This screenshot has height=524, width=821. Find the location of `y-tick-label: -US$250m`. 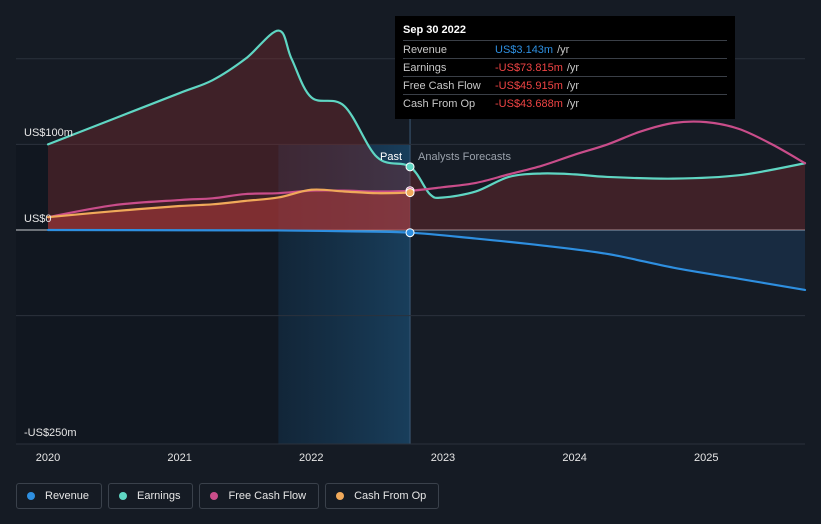

y-tick-label: -US$250m is located at coordinates (50, 433).